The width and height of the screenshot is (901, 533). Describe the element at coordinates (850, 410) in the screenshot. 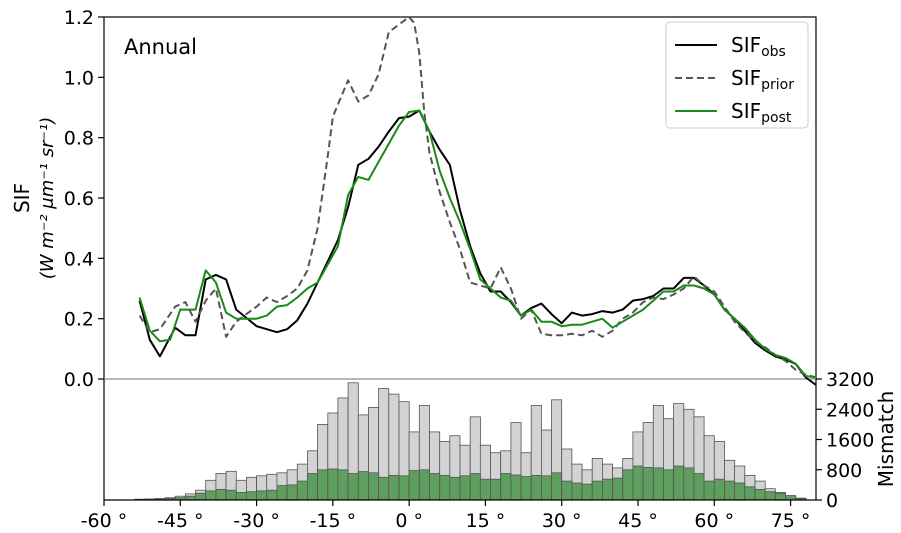

I see `right-y-tick-label: 2400` at that location.